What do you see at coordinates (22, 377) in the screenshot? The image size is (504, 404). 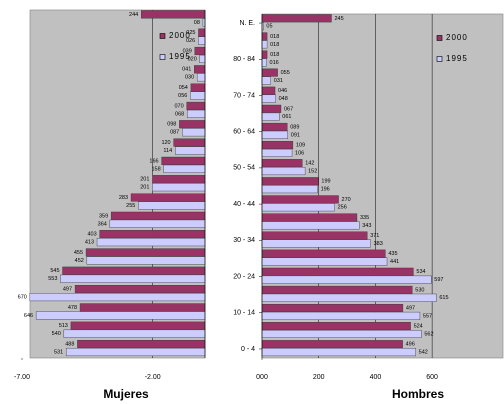 I see `x-tick-label: -7.00` at bounding box center [22, 377].